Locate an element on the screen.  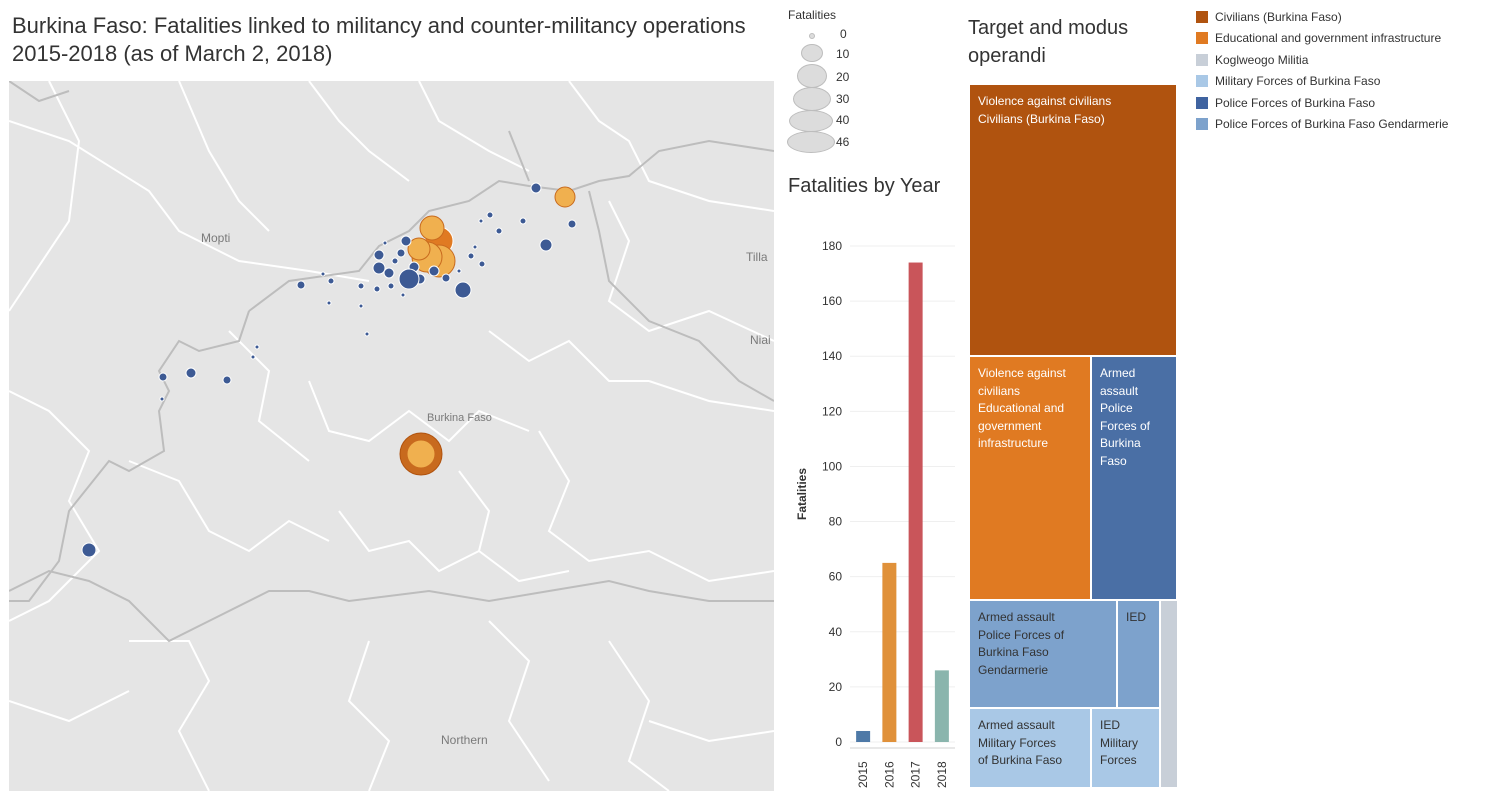
treemap-cell-label: Educational and is located at coordinates (1021, 408).